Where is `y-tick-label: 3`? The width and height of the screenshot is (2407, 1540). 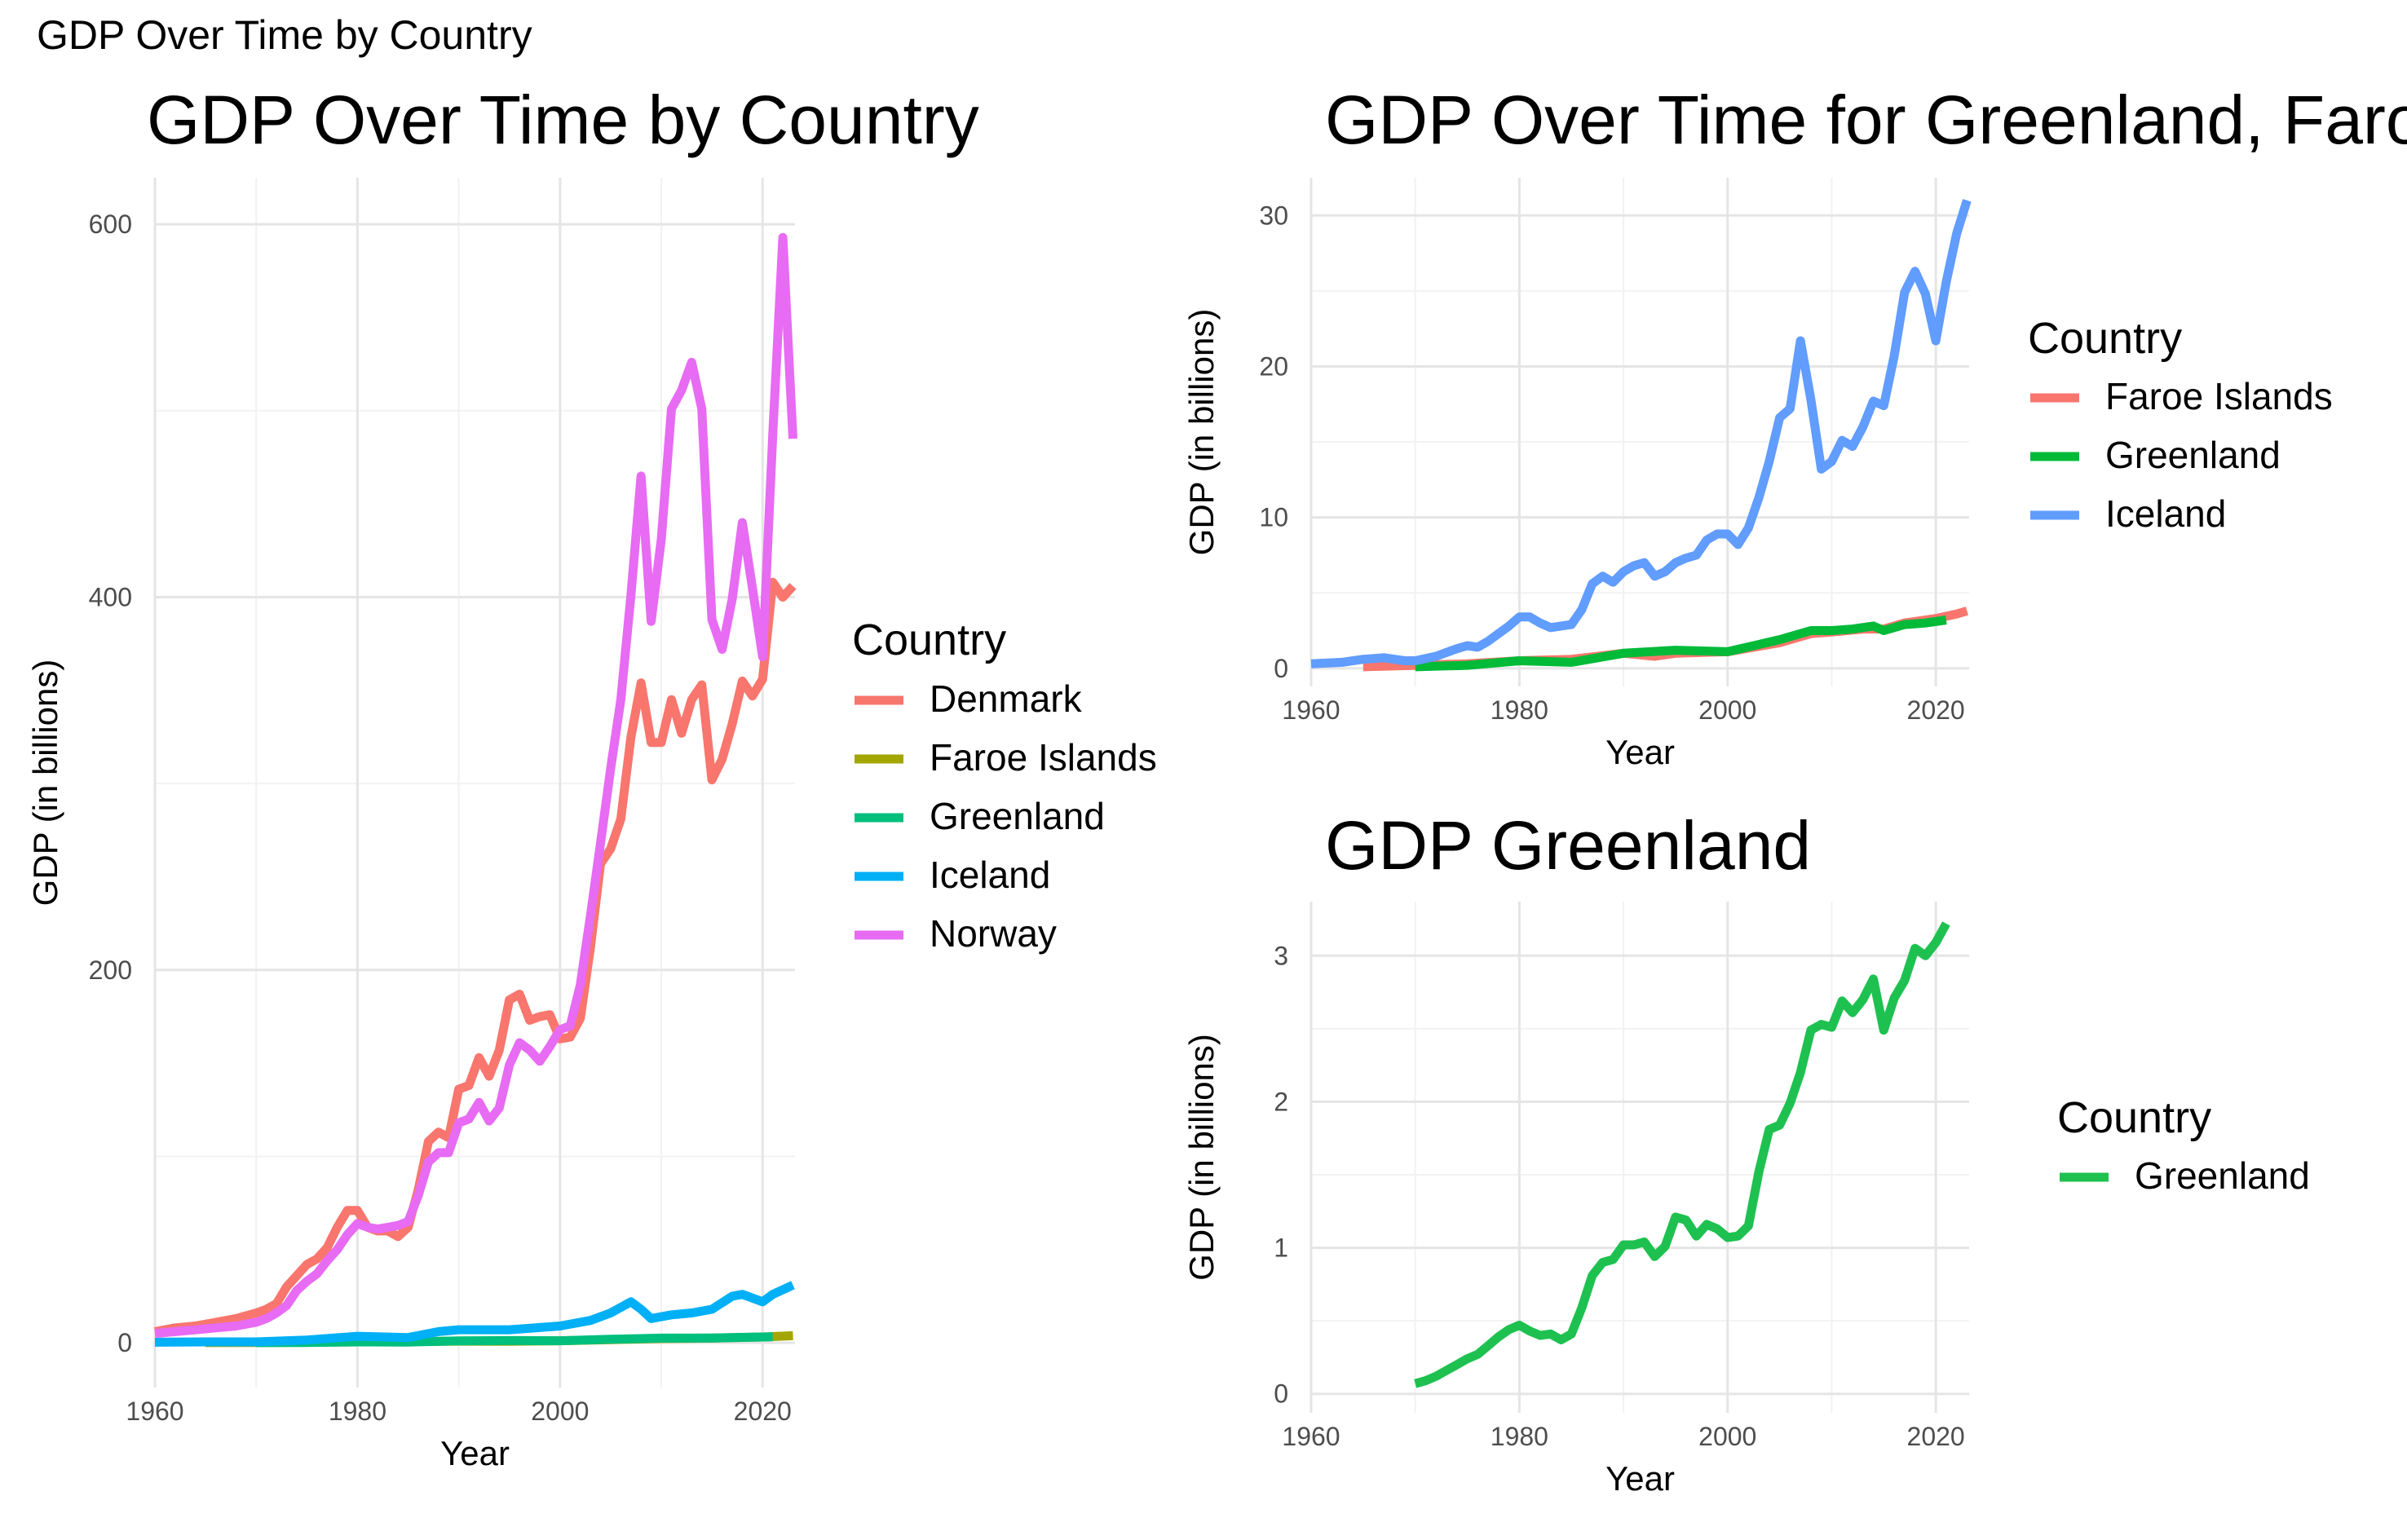
y-tick-label: 3 is located at coordinates (1281, 956).